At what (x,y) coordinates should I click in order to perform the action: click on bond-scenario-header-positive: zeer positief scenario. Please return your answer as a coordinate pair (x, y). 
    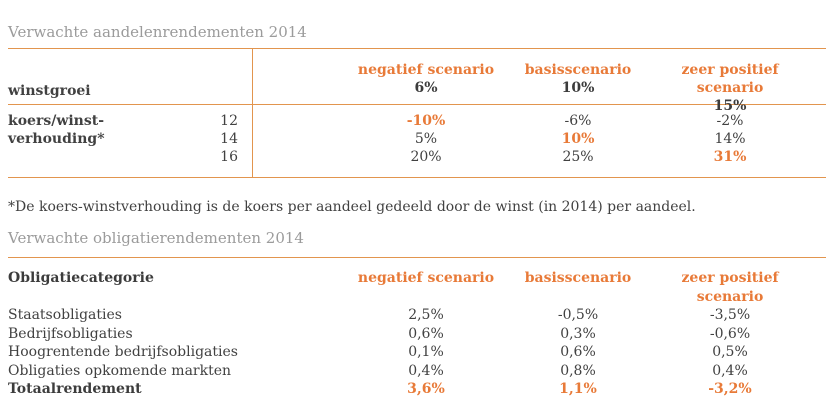
    Looking at the image, I should click on (730, 287).